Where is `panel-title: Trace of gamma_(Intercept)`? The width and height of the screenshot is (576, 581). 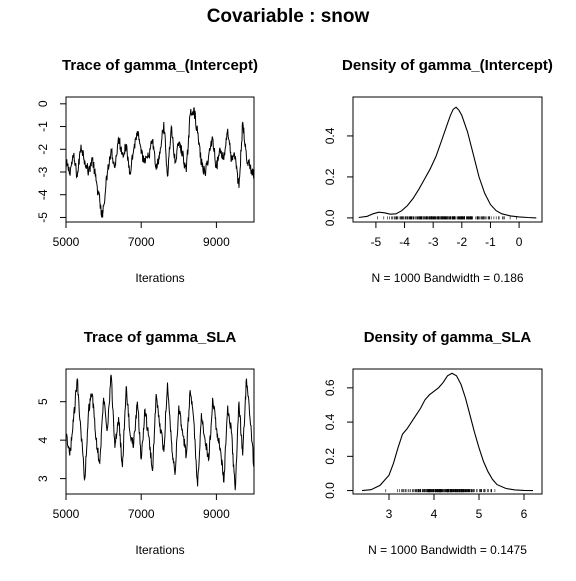
panel-title: Trace of gamma_(Intercept) is located at coordinates (160, 65).